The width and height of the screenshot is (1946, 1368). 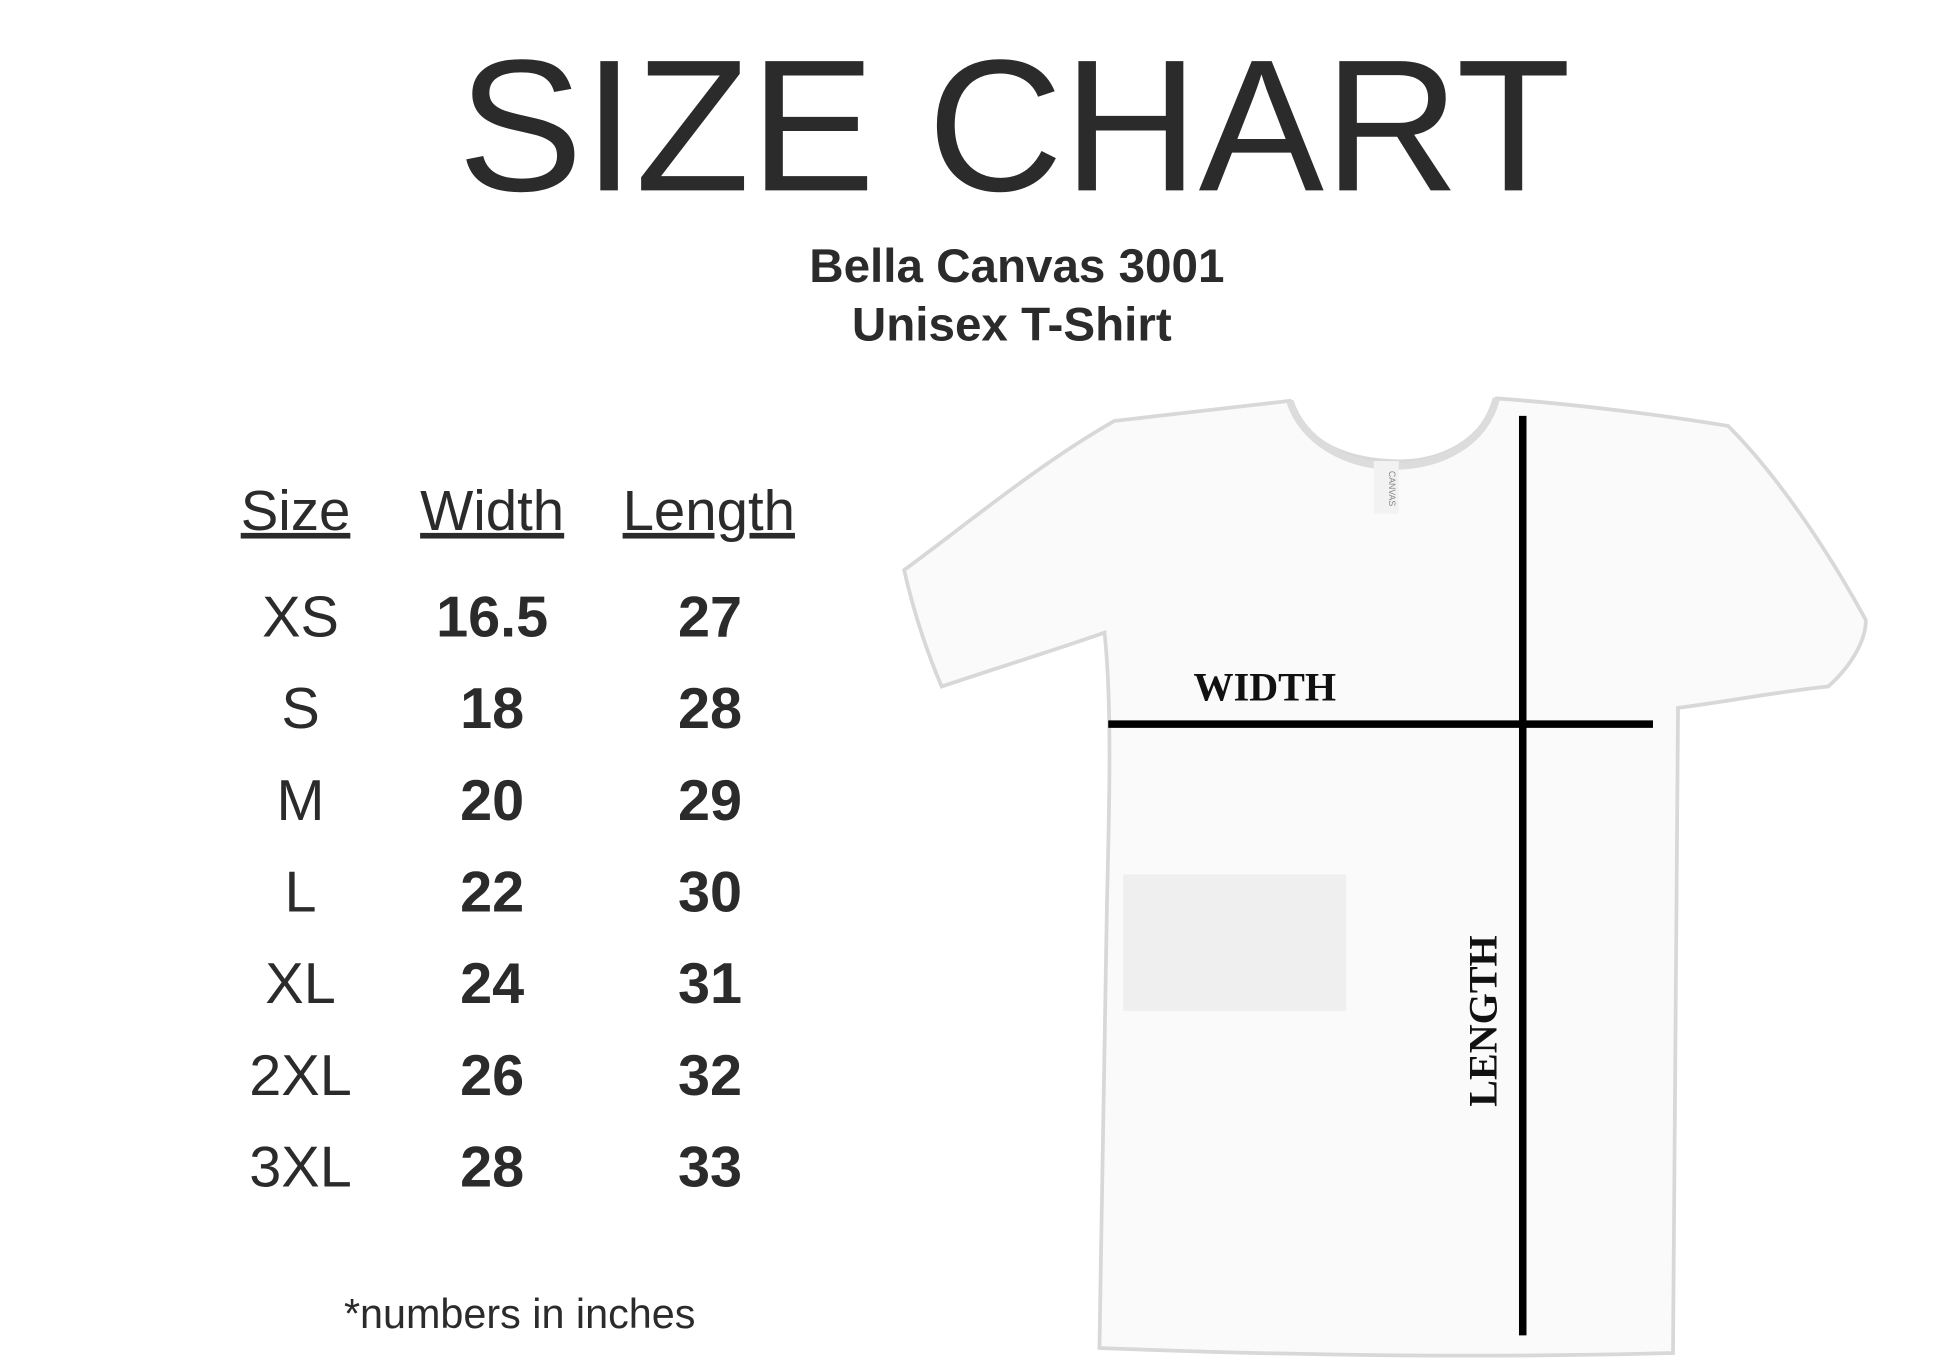 What do you see at coordinates (300, 709) in the screenshot?
I see `size-cell: S` at bounding box center [300, 709].